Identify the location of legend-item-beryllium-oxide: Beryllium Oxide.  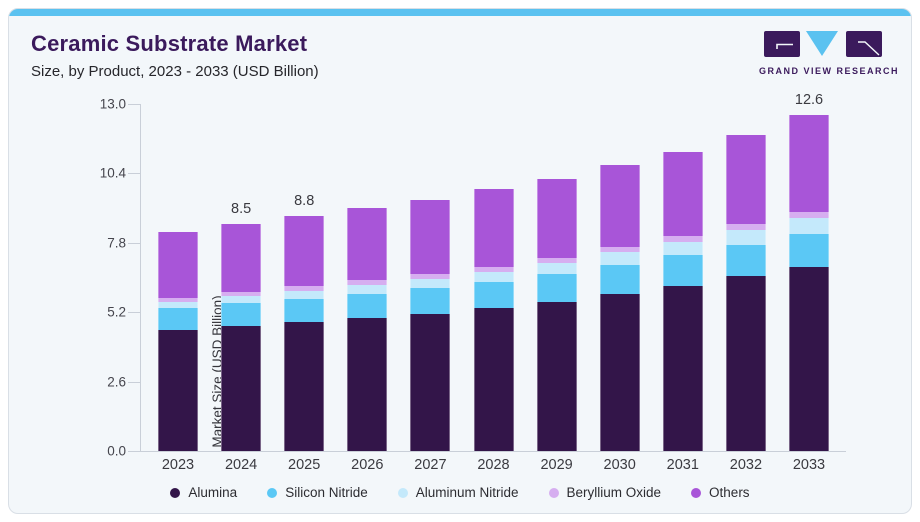
(605, 492).